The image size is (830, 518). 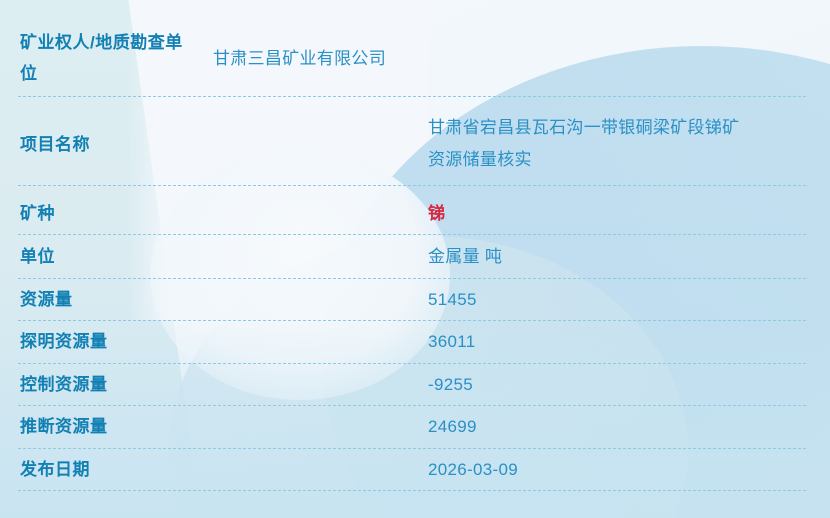 I want to click on row-value-mineral-type: 锑, so click(x=437, y=213).